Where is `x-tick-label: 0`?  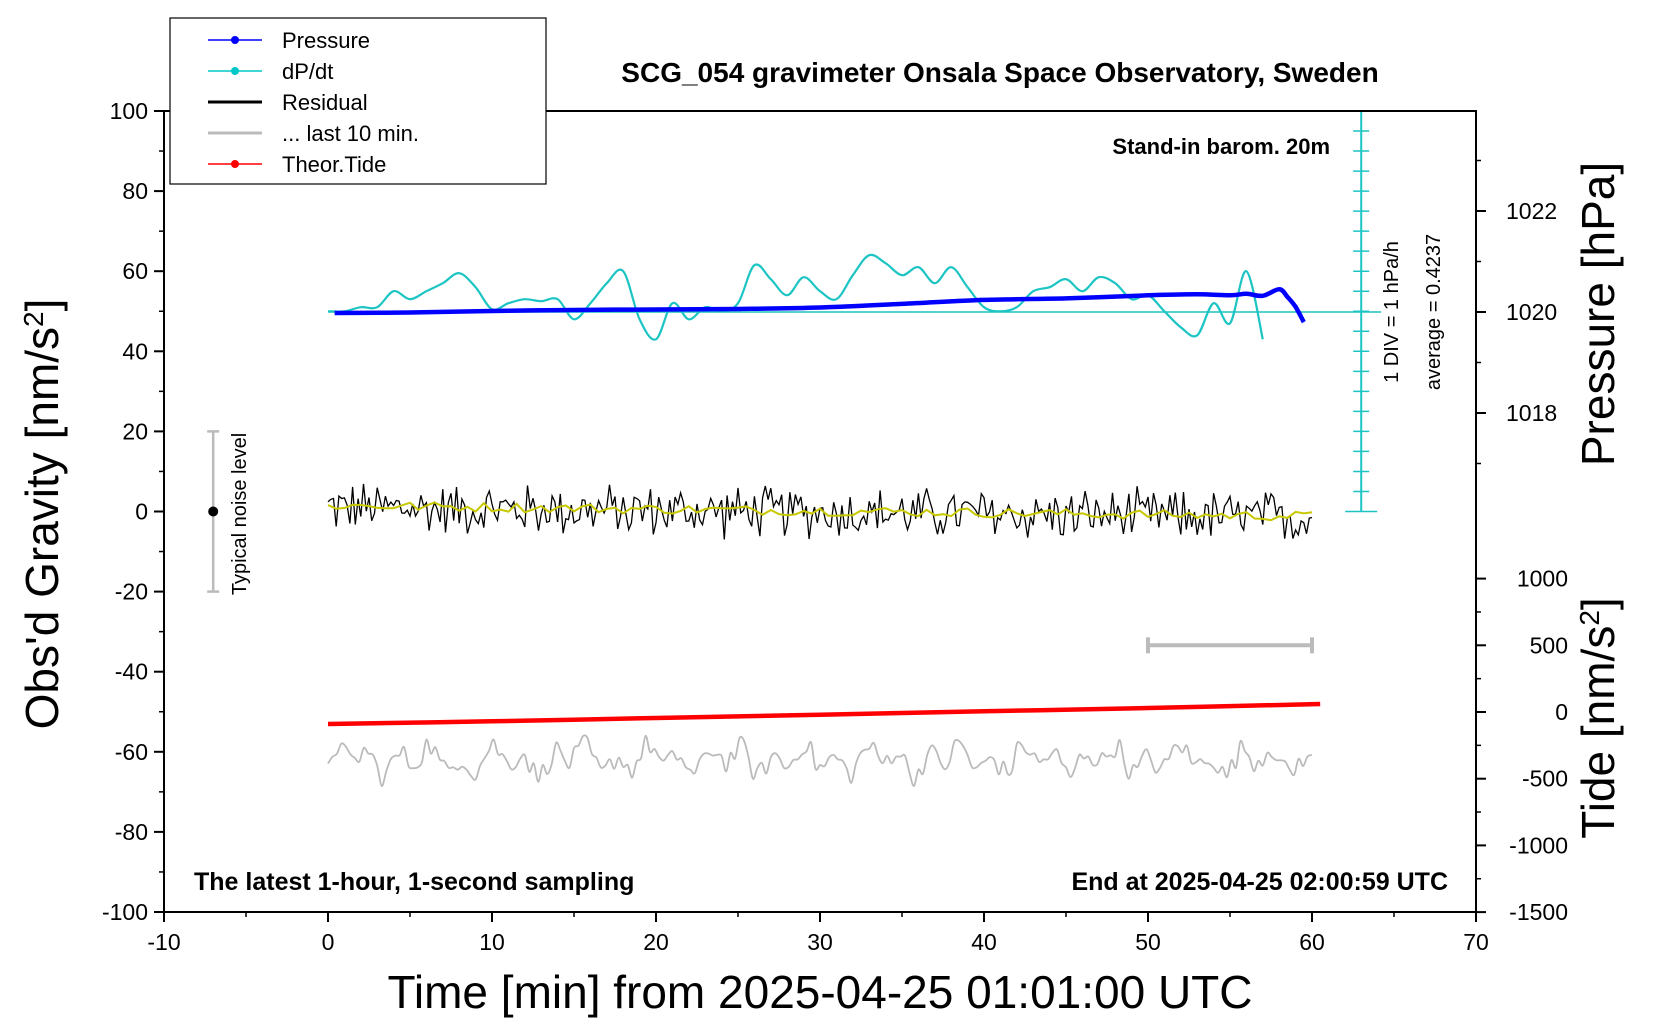 x-tick-label: 0 is located at coordinates (328, 942).